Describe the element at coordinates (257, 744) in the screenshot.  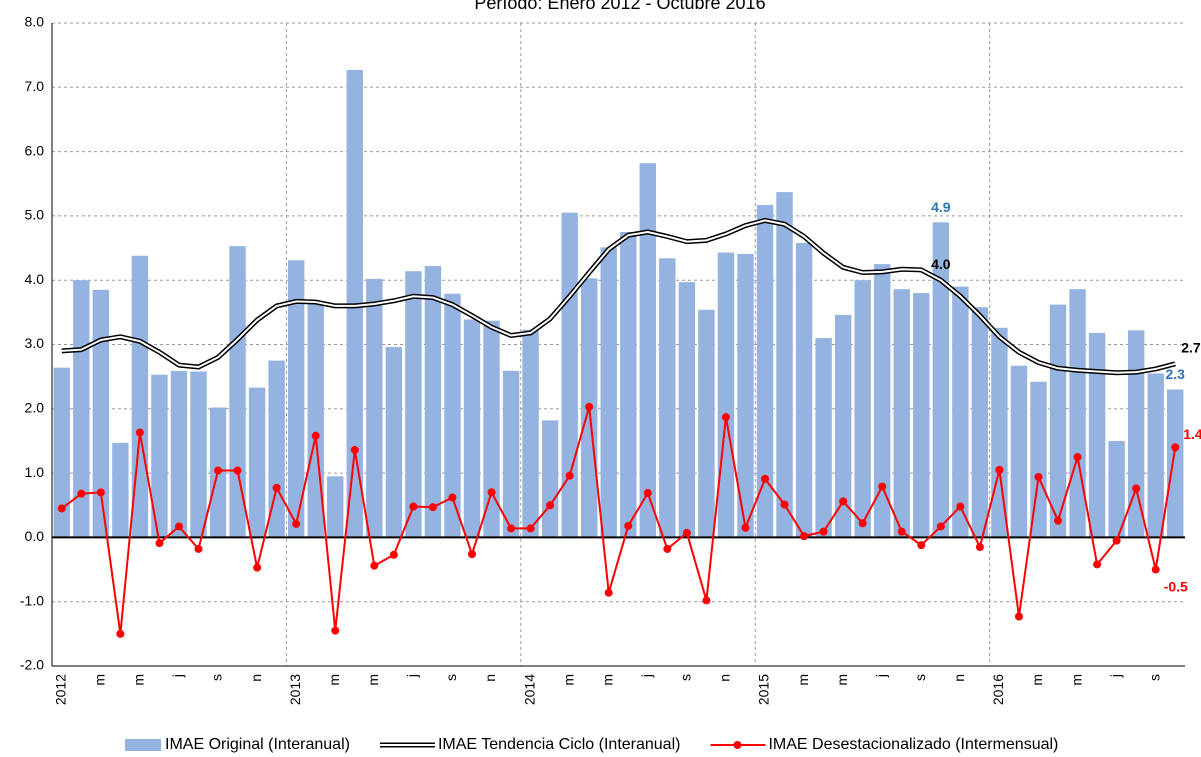
I see `legend-label: IMAE Original (Interanual)` at that location.